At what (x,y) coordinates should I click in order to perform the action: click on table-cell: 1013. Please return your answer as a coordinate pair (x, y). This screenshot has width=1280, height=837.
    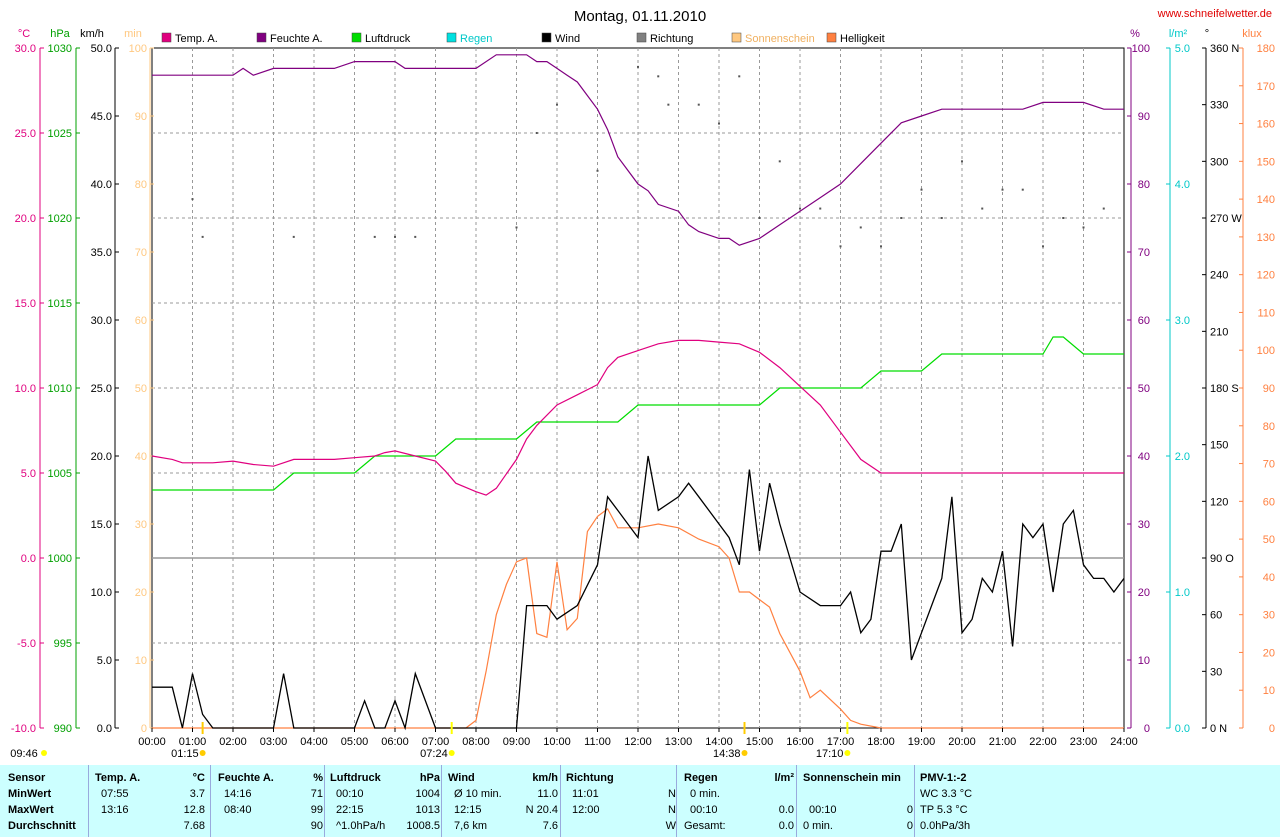
    Looking at the image, I should click on (427, 810).